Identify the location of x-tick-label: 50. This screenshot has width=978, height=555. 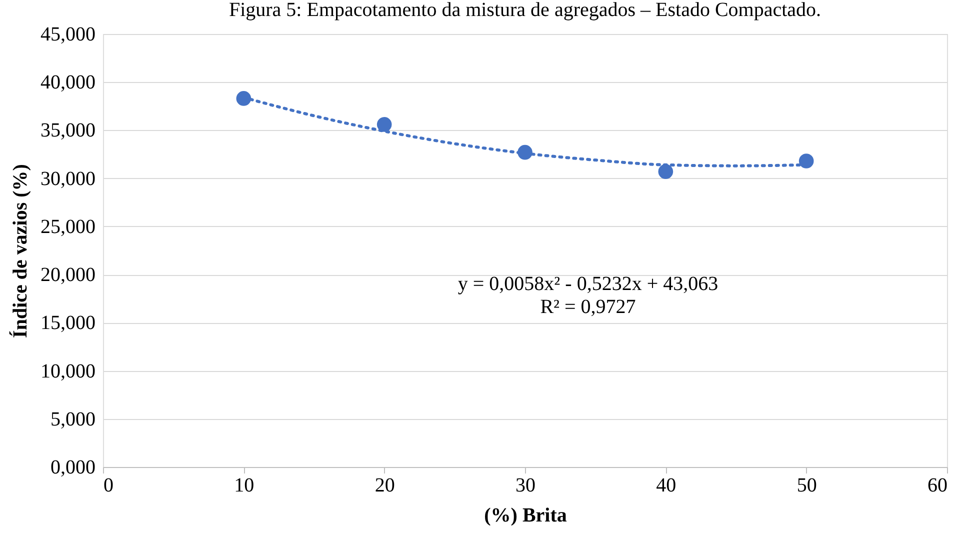
(806, 485).